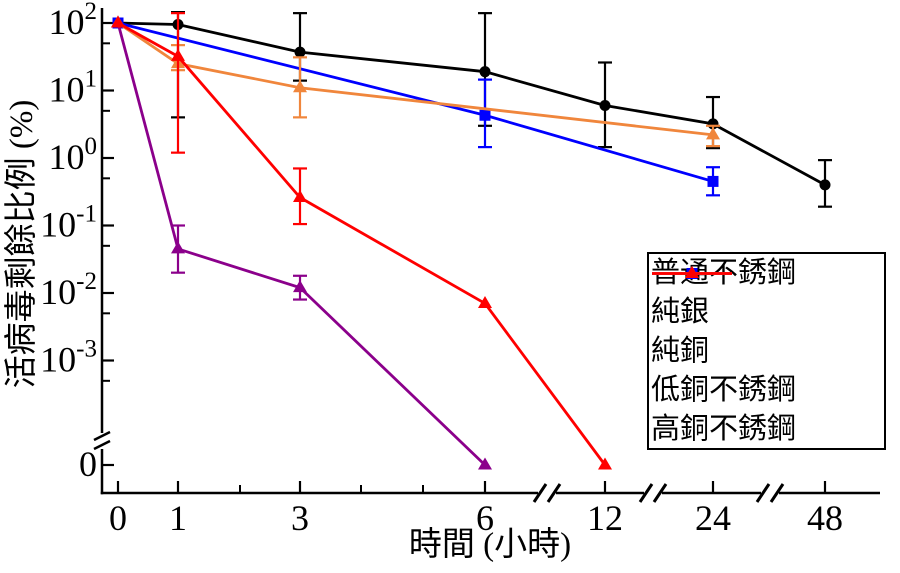 This screenshot has width=900, height=573. Describe the element at coordinates (68, 290) in the screenshot. I see `y-tick-label: 10⁻²` at that location.